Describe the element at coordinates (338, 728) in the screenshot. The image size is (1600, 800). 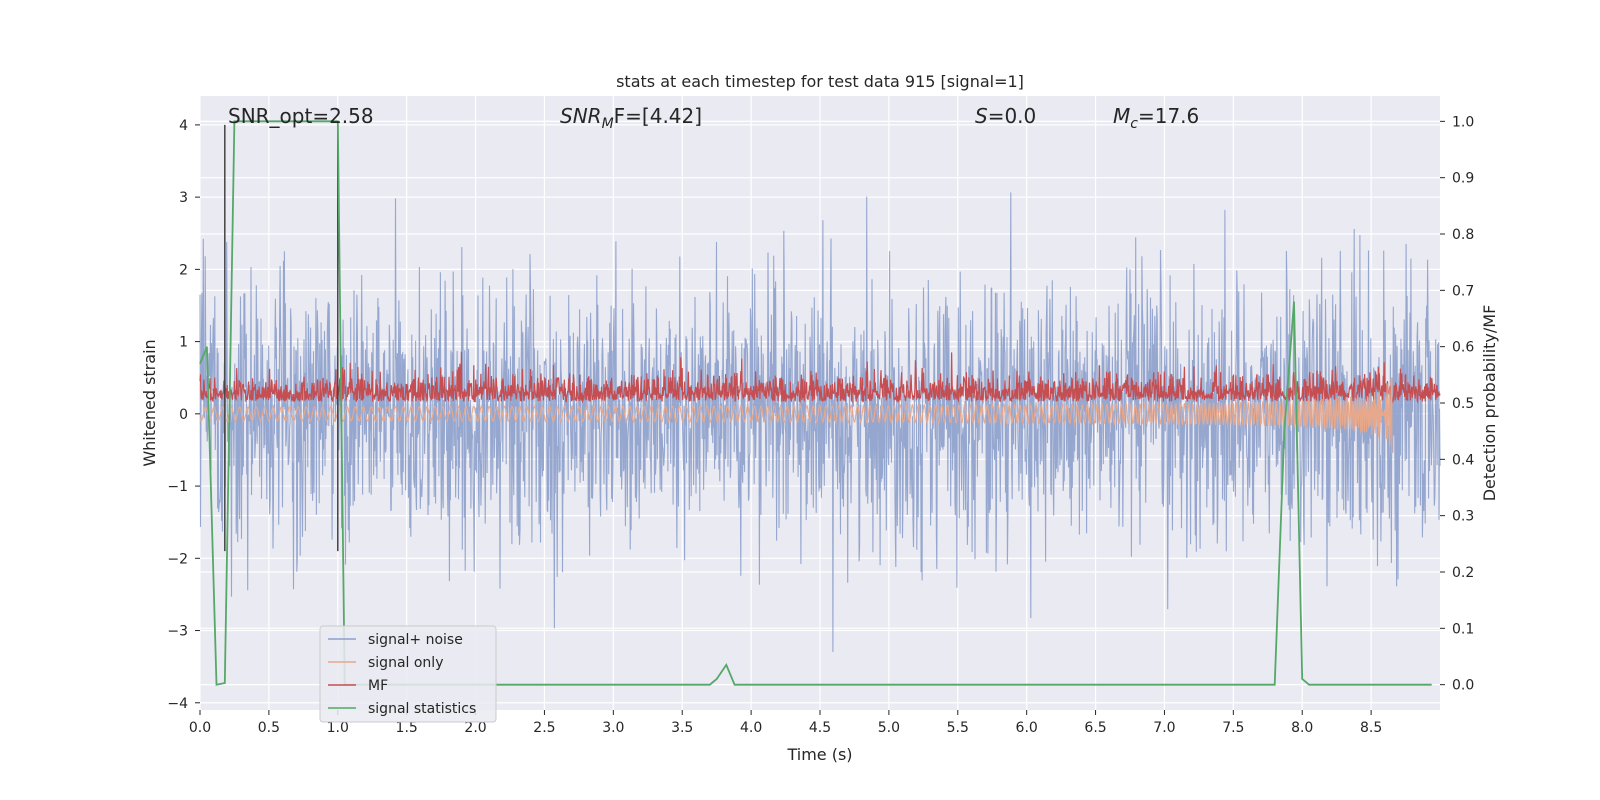
I see `x-tick-label: 1.0` at that location.